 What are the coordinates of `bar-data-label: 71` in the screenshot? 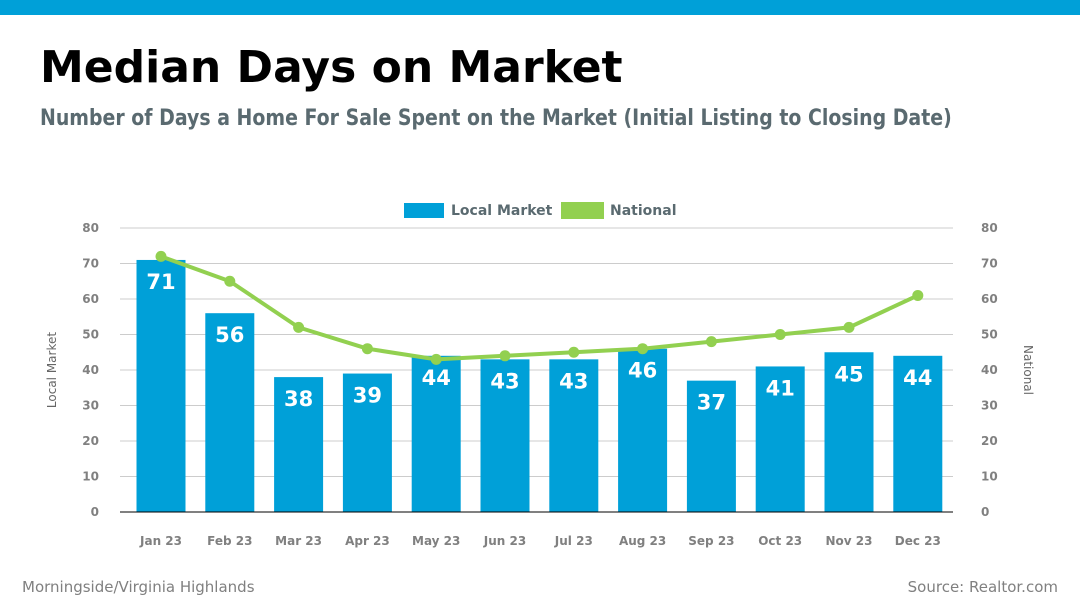 It's located at (160, 282).